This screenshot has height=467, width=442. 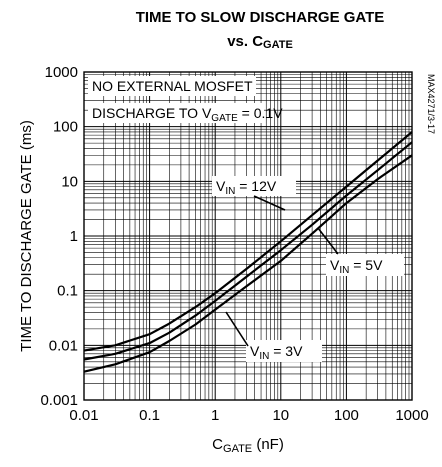 I want to click on y-tick-label: 1000, so click(x=61, y=72).